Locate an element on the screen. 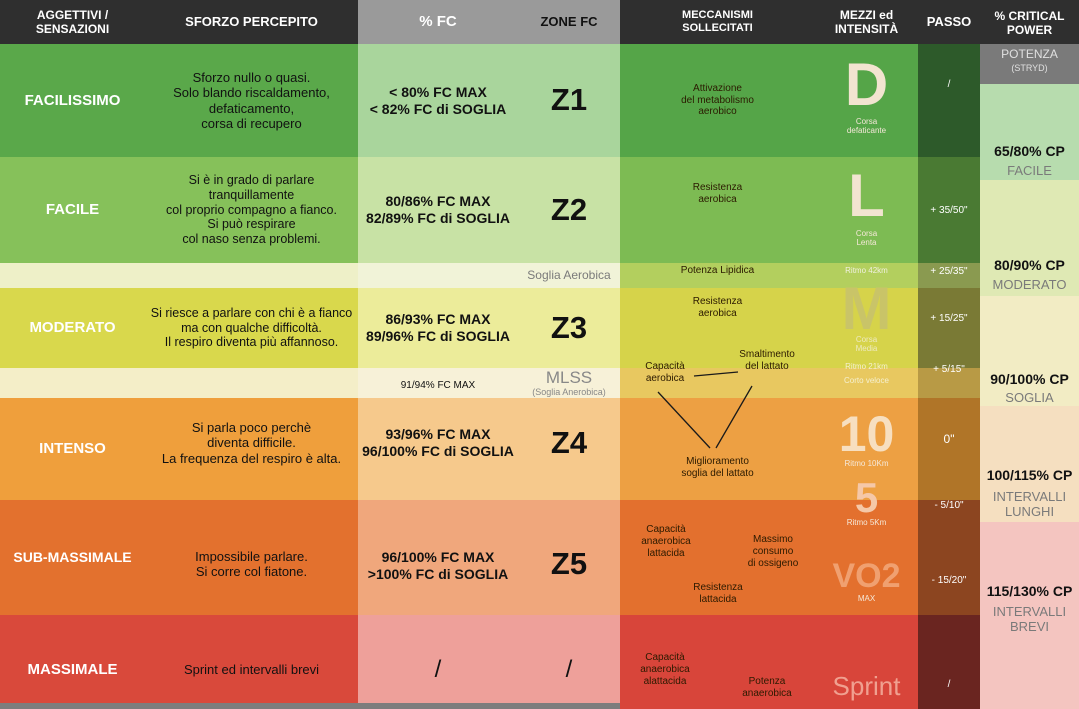 This screenshot has height=709, width=1079. header-means: MEZZI ed INTENSITÀ is located at coordinates (866, 21).